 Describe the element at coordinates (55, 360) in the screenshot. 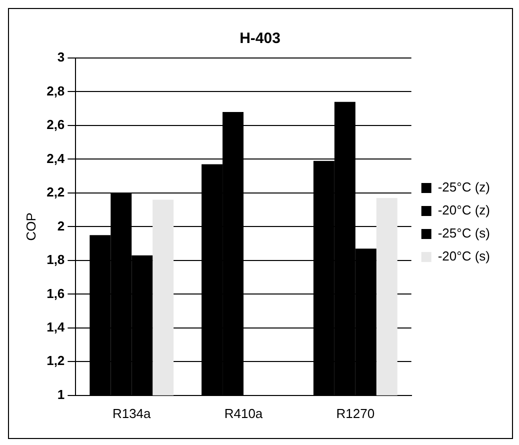

I see `y-tick-label: 1,2` at that location.